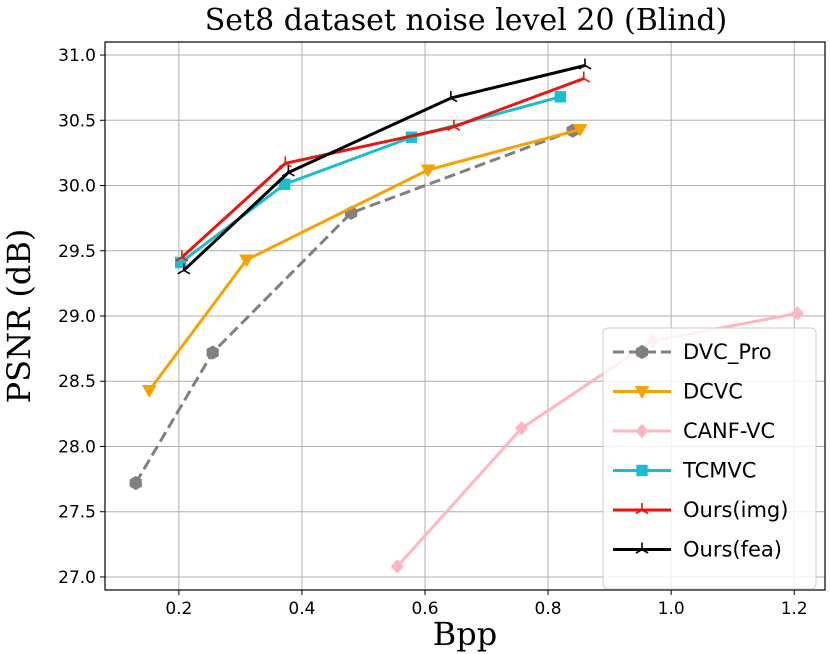  What do you see at coordinates (713, 392) in the screenshot?
I see `legend-label: DCVC` at bounding box center [713, 392].